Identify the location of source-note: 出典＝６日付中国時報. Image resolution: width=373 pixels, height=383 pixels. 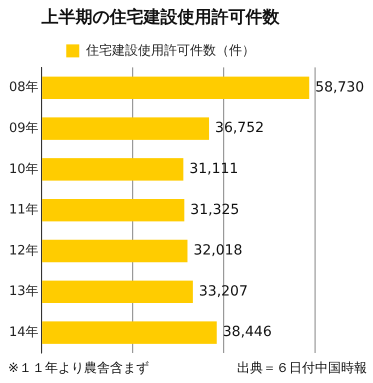
(302, 368).